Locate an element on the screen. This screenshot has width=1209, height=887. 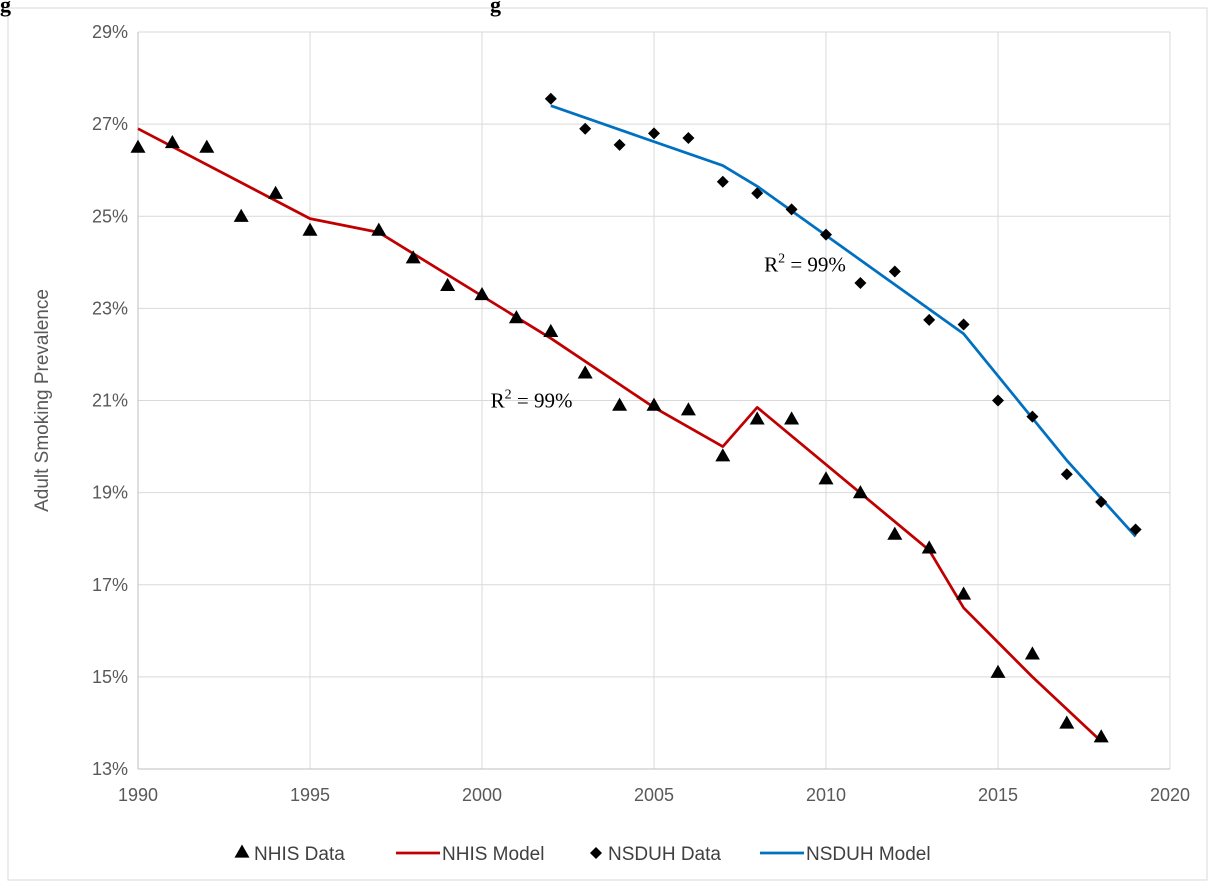
x-tick-label: 2000 is located at coordinates (482, 795).